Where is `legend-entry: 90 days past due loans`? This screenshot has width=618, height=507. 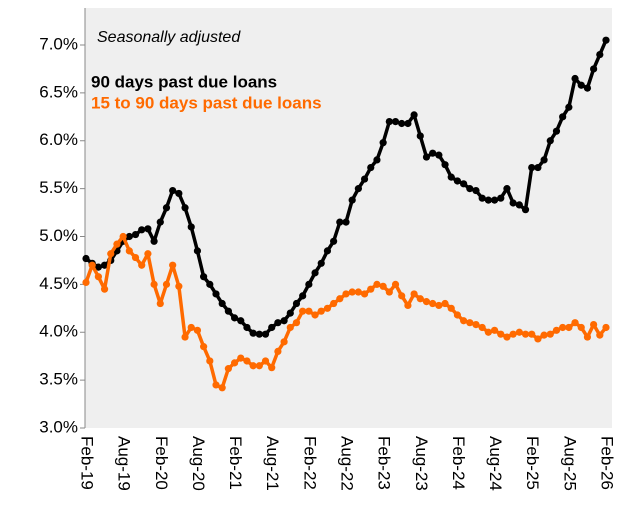 legend-entry: 90 days past due loans is located at coordinates (184, 81).